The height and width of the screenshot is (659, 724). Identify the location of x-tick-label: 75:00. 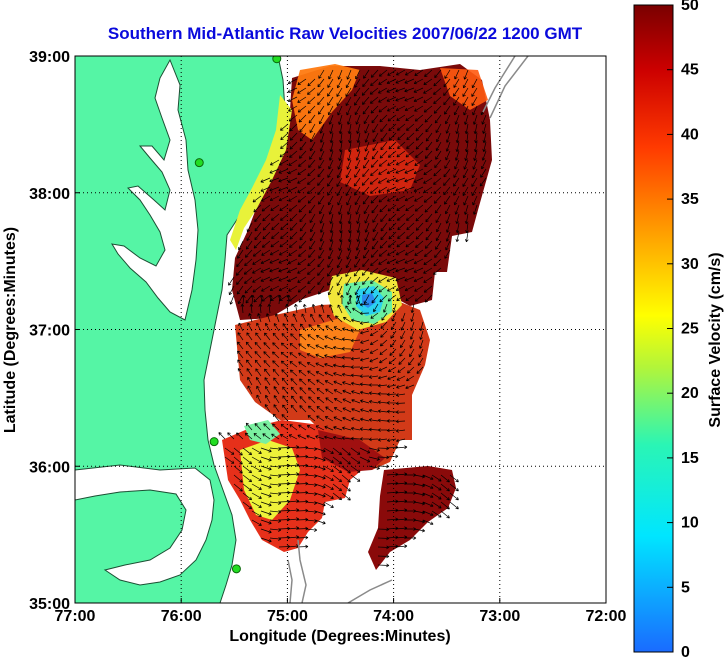
(287, 616).